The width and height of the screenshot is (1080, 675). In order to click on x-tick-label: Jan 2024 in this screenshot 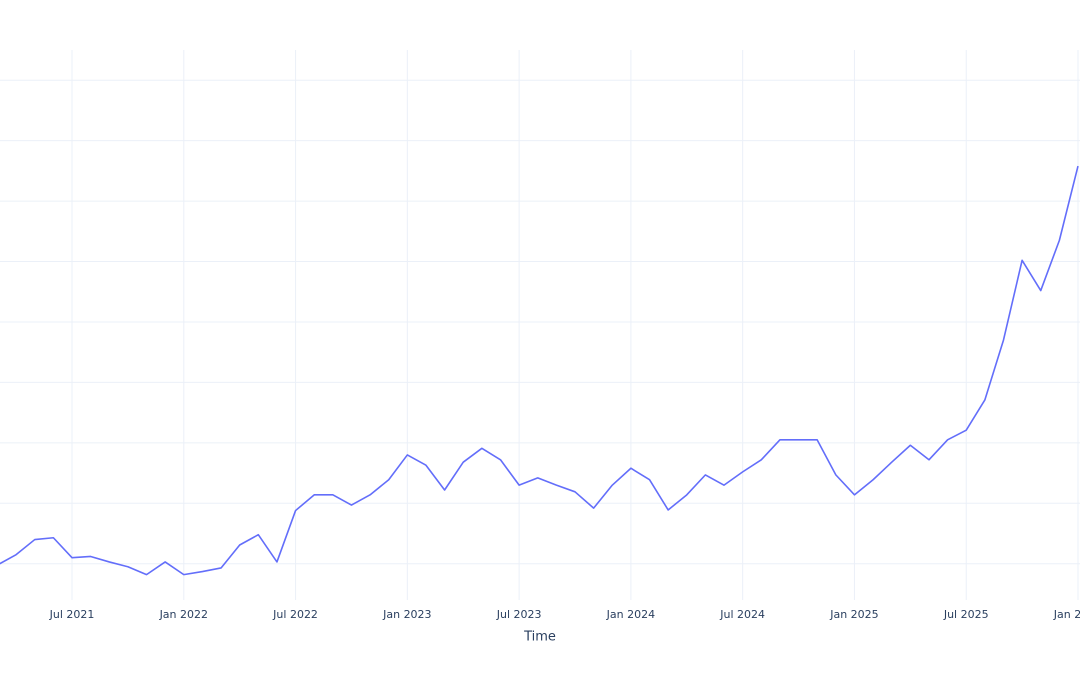, I will do `click(630, 614)`.